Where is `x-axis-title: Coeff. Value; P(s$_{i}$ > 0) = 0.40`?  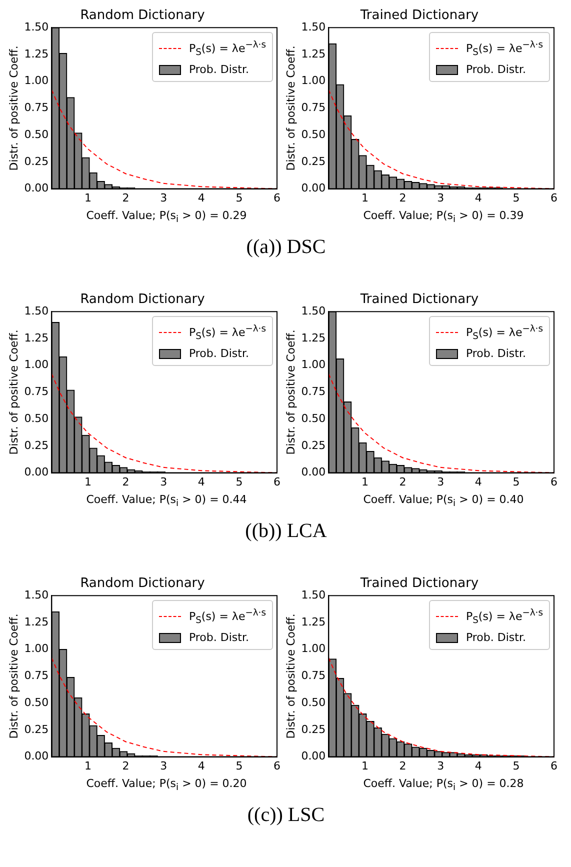 x-axis-title: Coeff. Value; P(s$_{i}$ > 0) = 0.40 is located at coordinates (443, 501).